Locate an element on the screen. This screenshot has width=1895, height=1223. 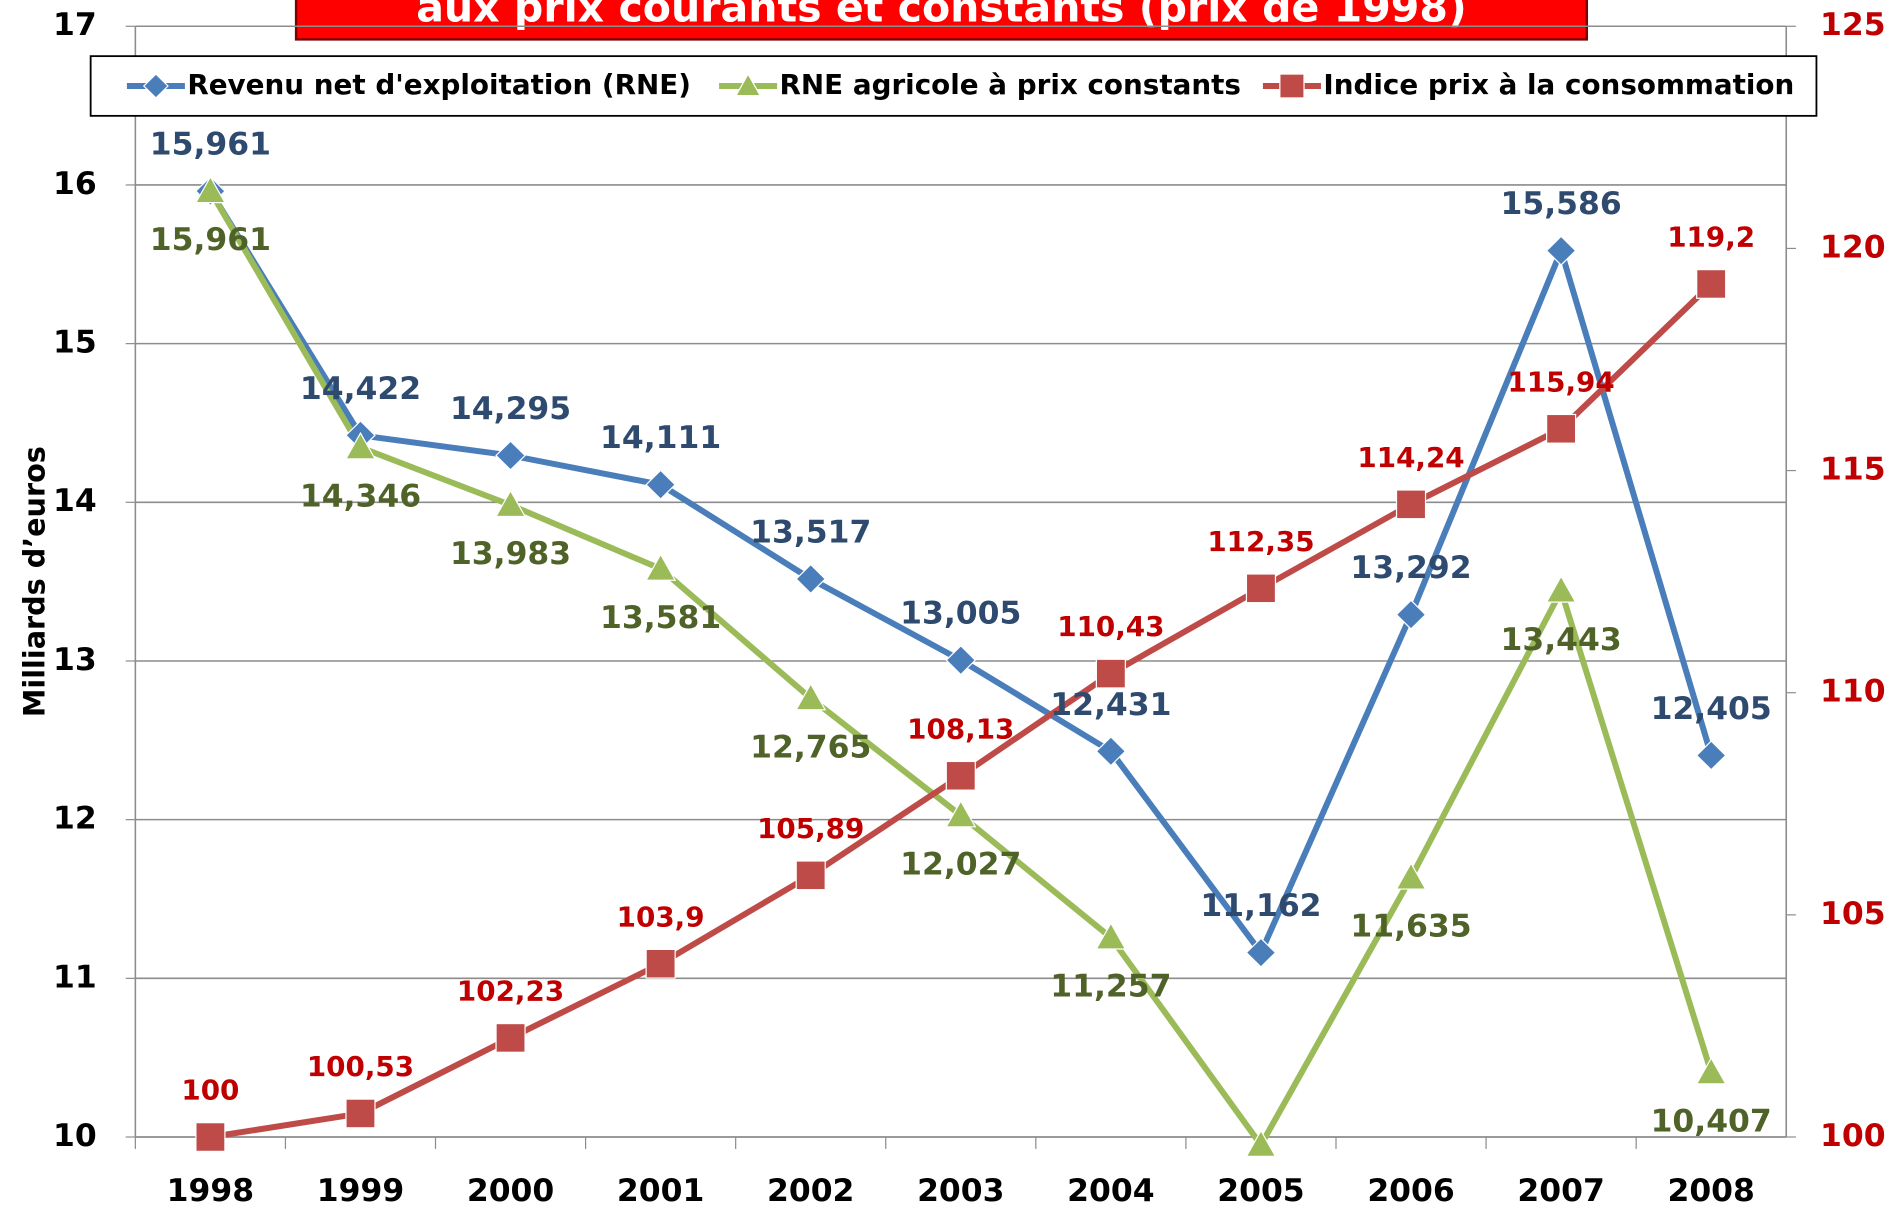
data-label: 13,517 is located at coordinates (810, 533).